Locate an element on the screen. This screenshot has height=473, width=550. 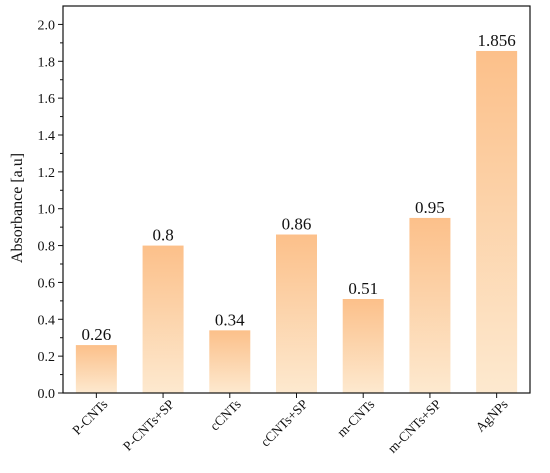
x-tick-label-cCNTs: cCNTs is located at coordinates (225, 415).